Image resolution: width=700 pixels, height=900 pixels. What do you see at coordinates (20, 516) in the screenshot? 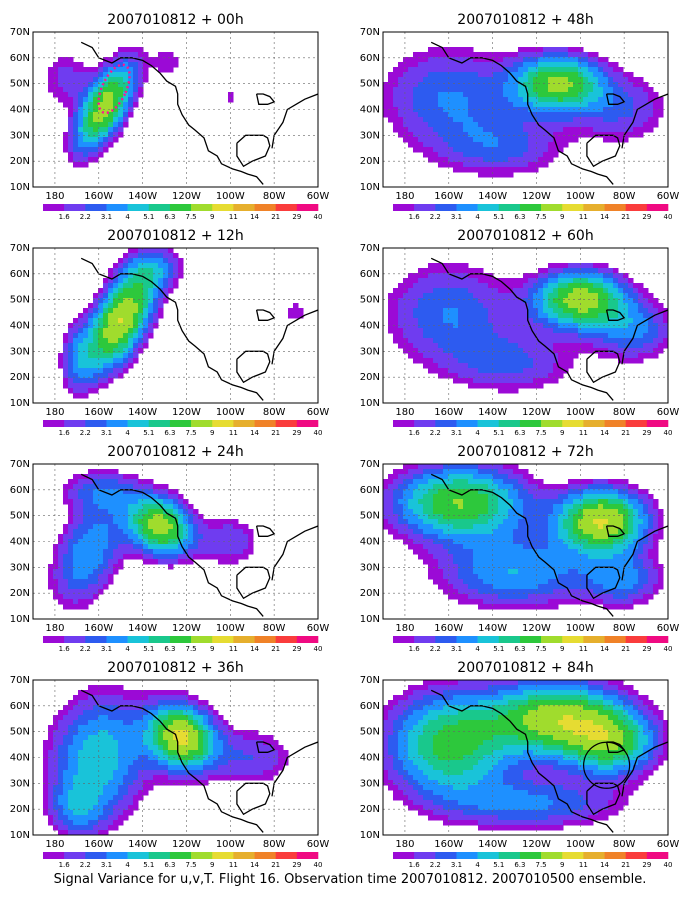
I see `lat-tick-label: 50N` at bounding box center [20, 516].